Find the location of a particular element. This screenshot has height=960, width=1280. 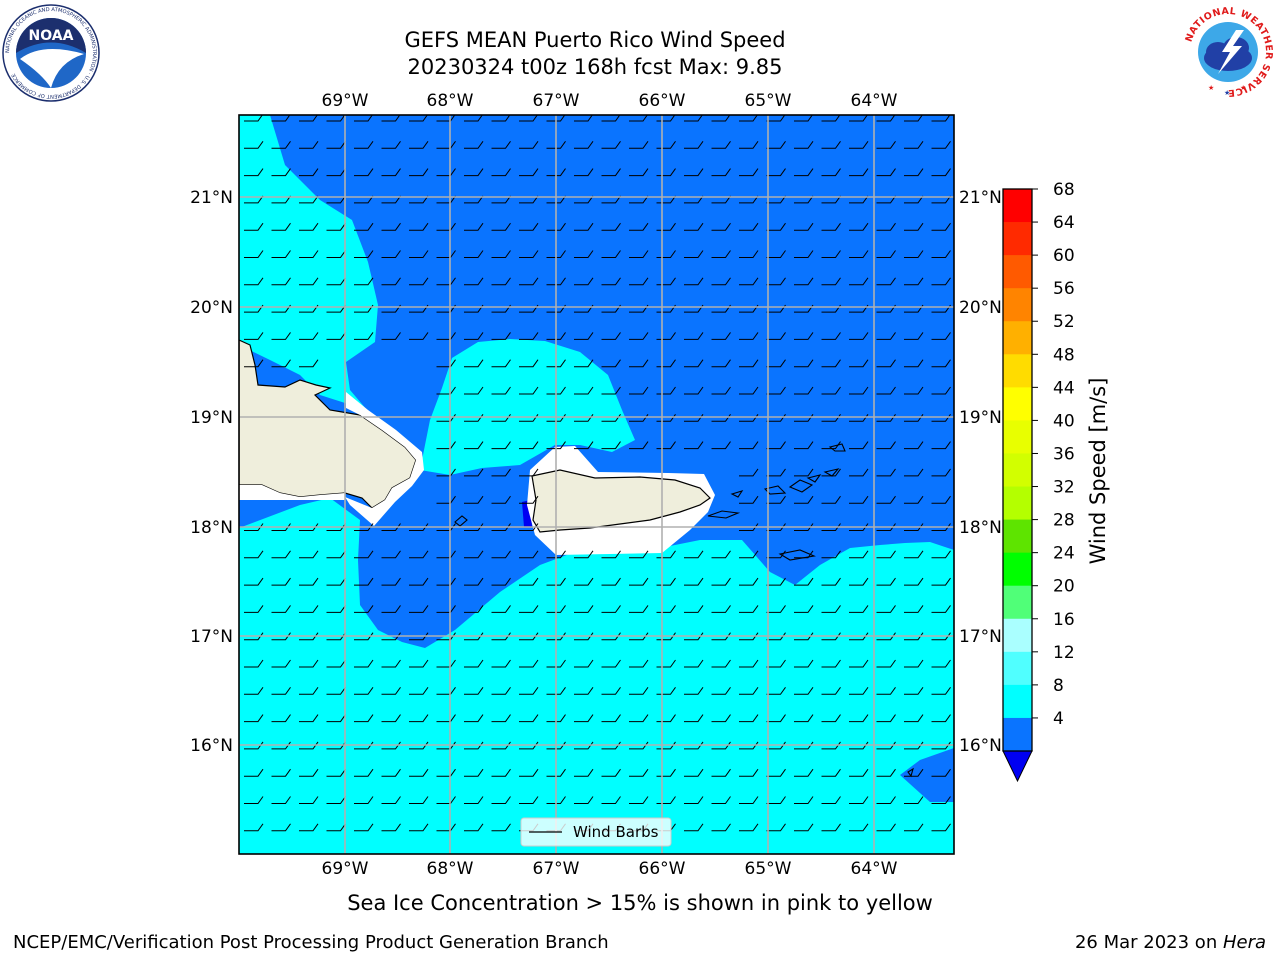

lon-label-top: 67°W is located at coordinates (556, 101).